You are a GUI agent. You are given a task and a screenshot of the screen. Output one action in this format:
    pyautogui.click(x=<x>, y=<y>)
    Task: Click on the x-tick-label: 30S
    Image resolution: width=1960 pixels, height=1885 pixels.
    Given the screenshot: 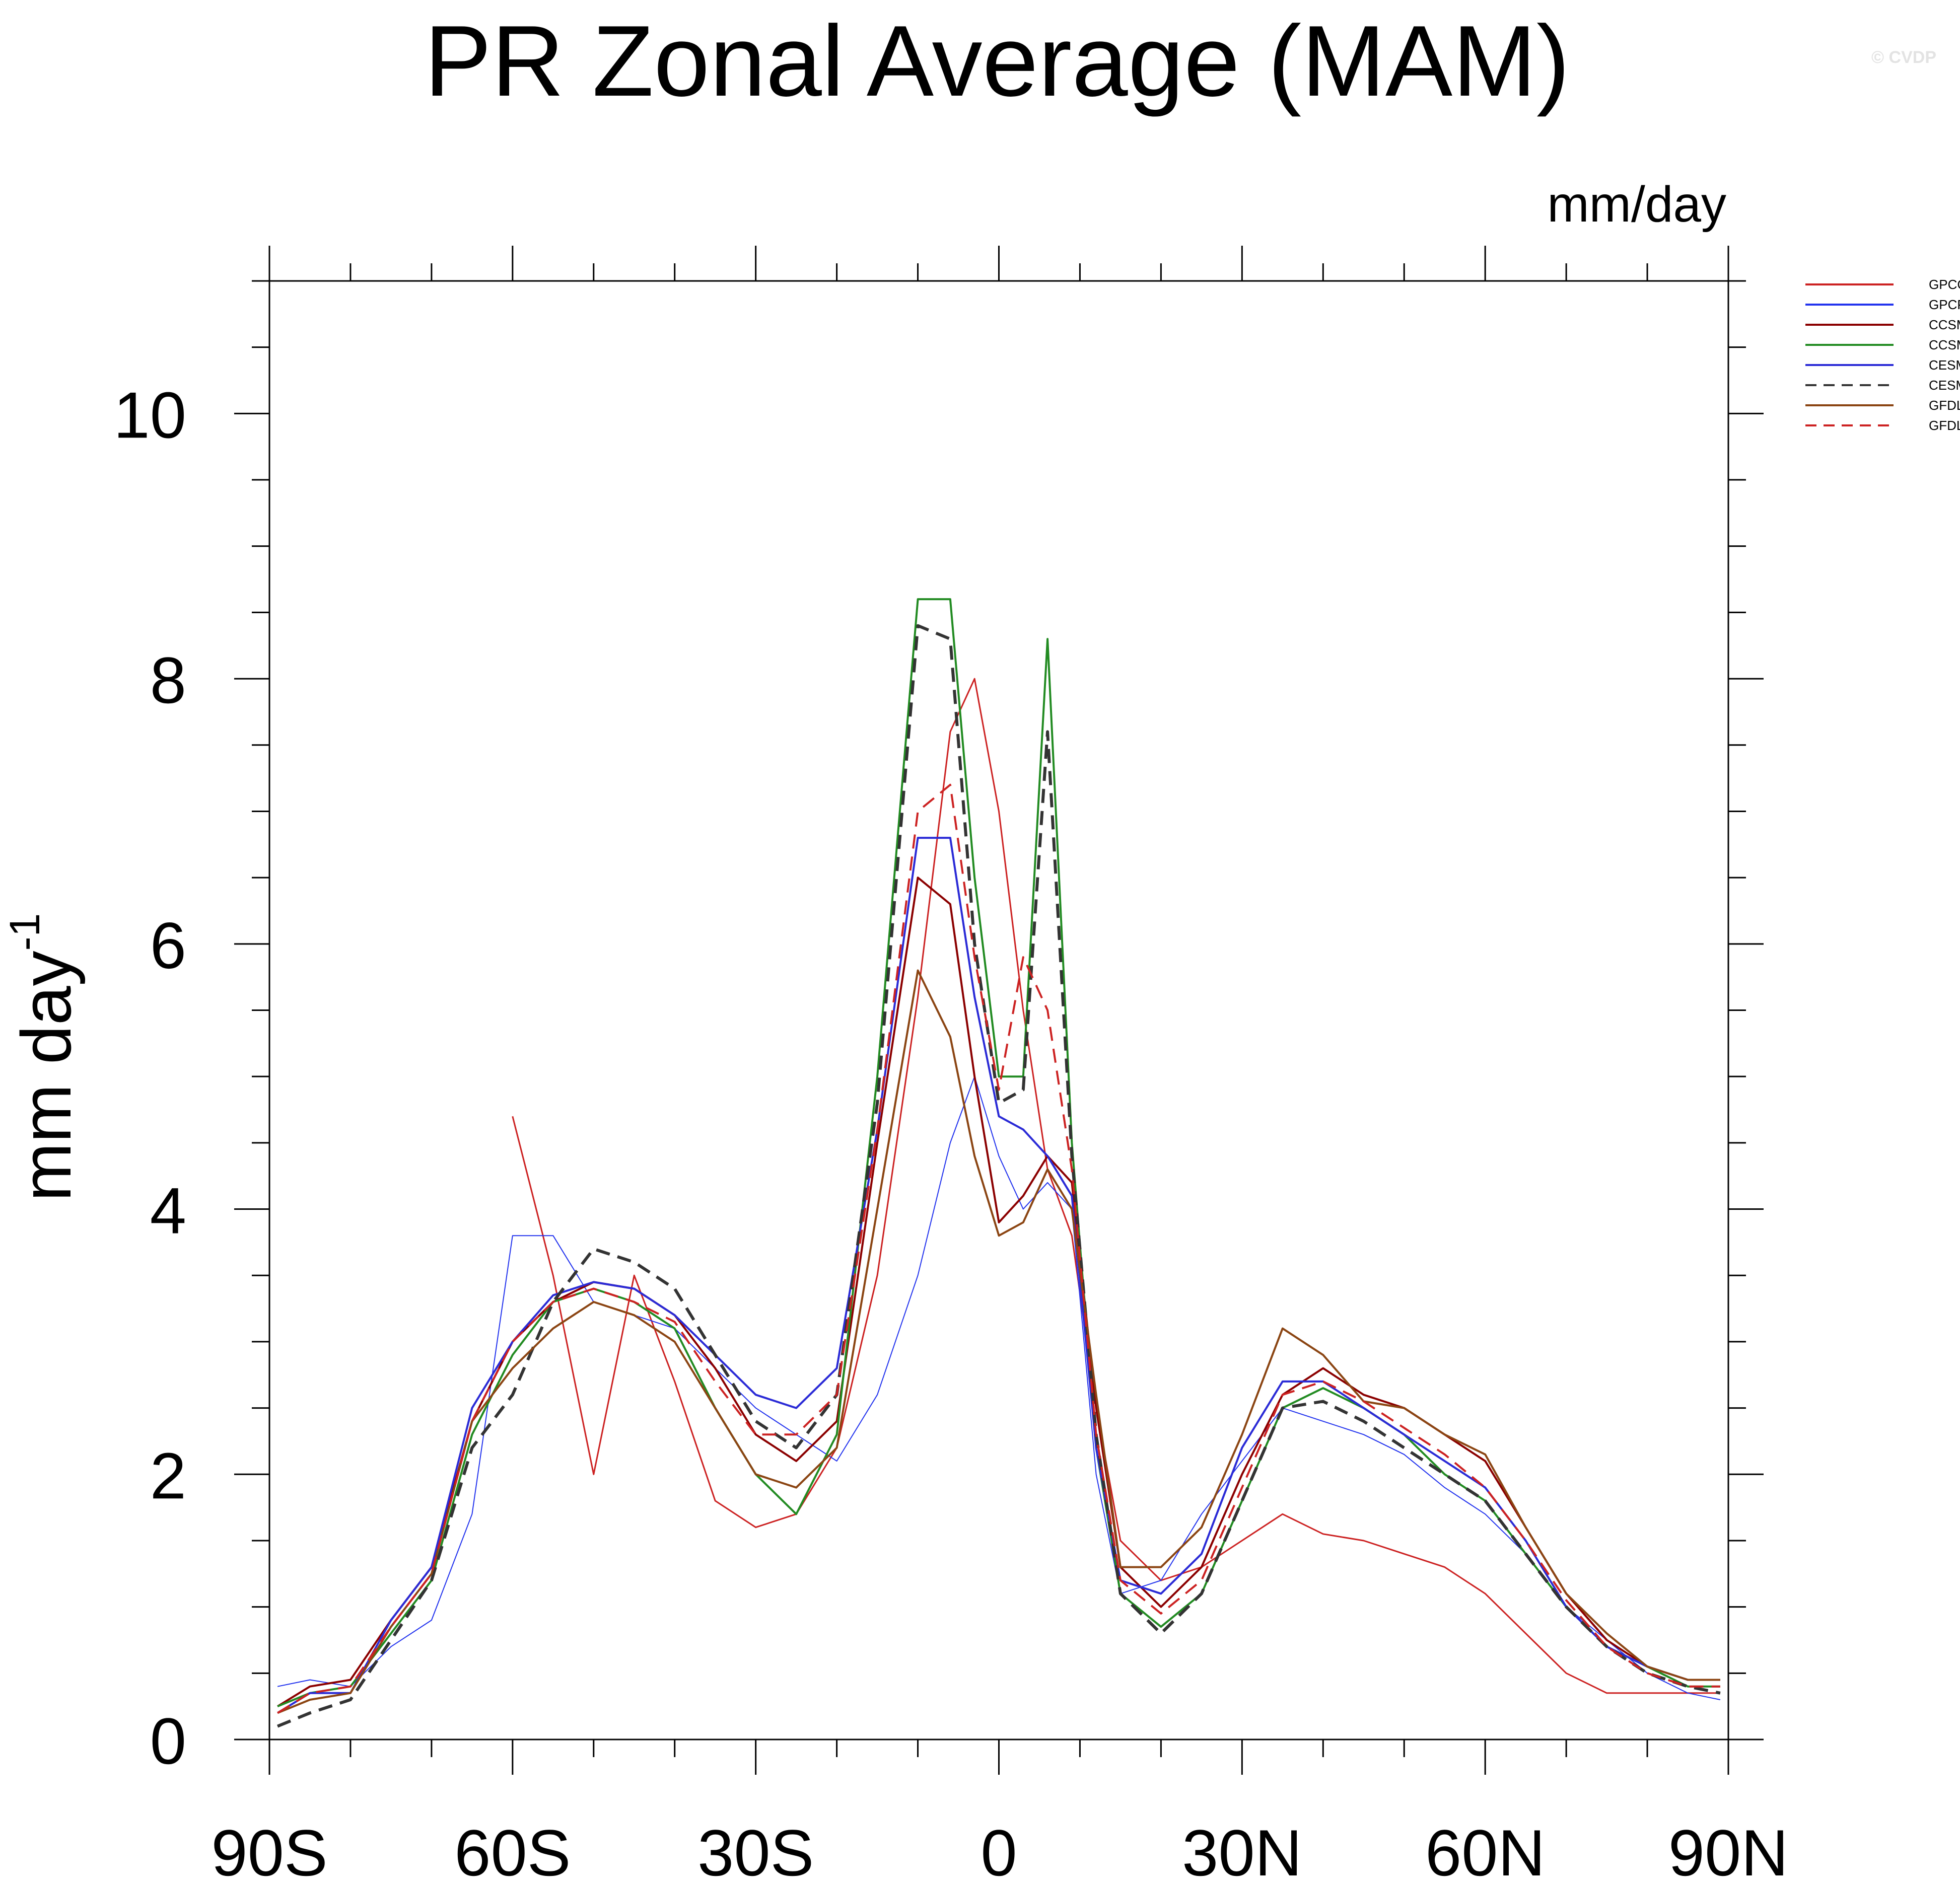 What is the action you would take?
    pyautogui.click(x=755, y=1850)
    